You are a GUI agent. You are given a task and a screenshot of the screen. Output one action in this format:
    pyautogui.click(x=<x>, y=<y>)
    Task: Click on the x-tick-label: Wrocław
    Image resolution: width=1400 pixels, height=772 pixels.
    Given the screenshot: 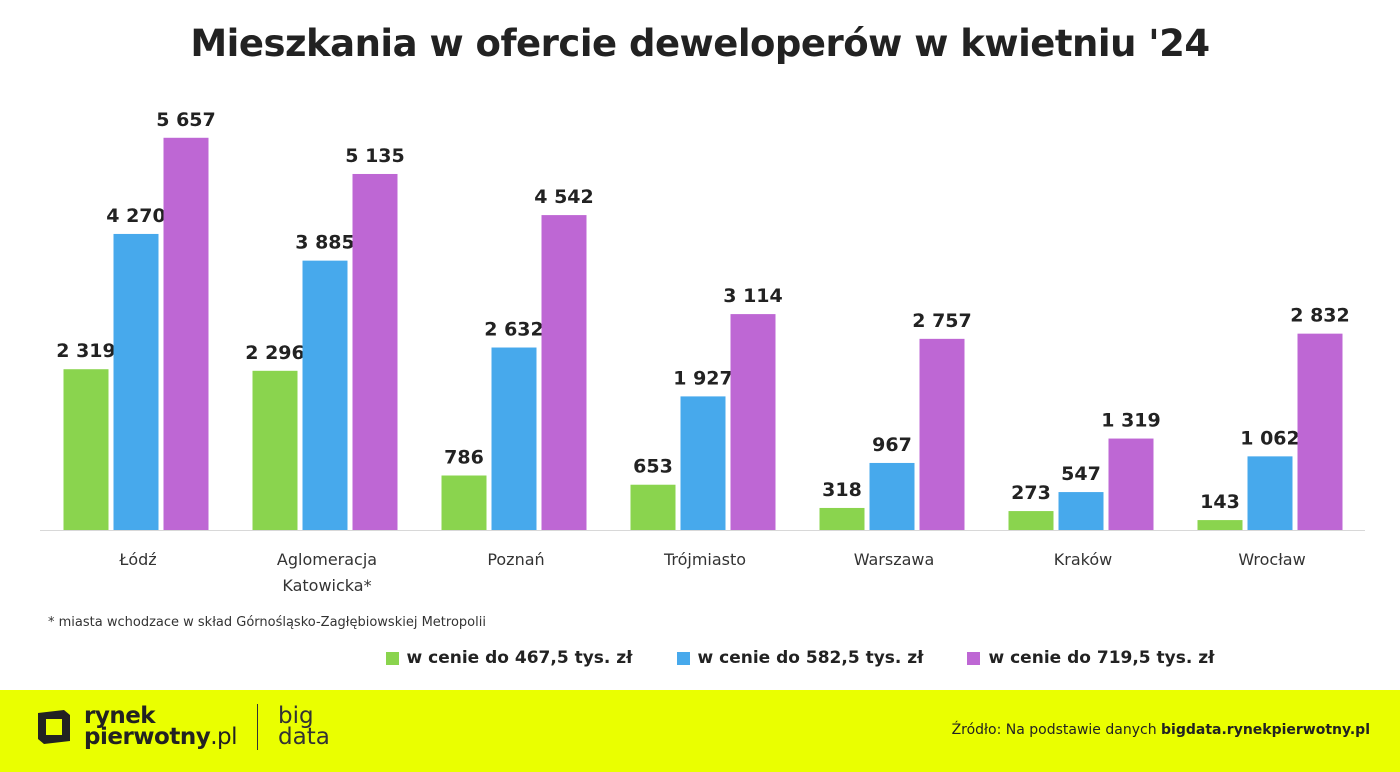 What is the action you would take?
    pyautogui.click(x=1271, y=559)
    